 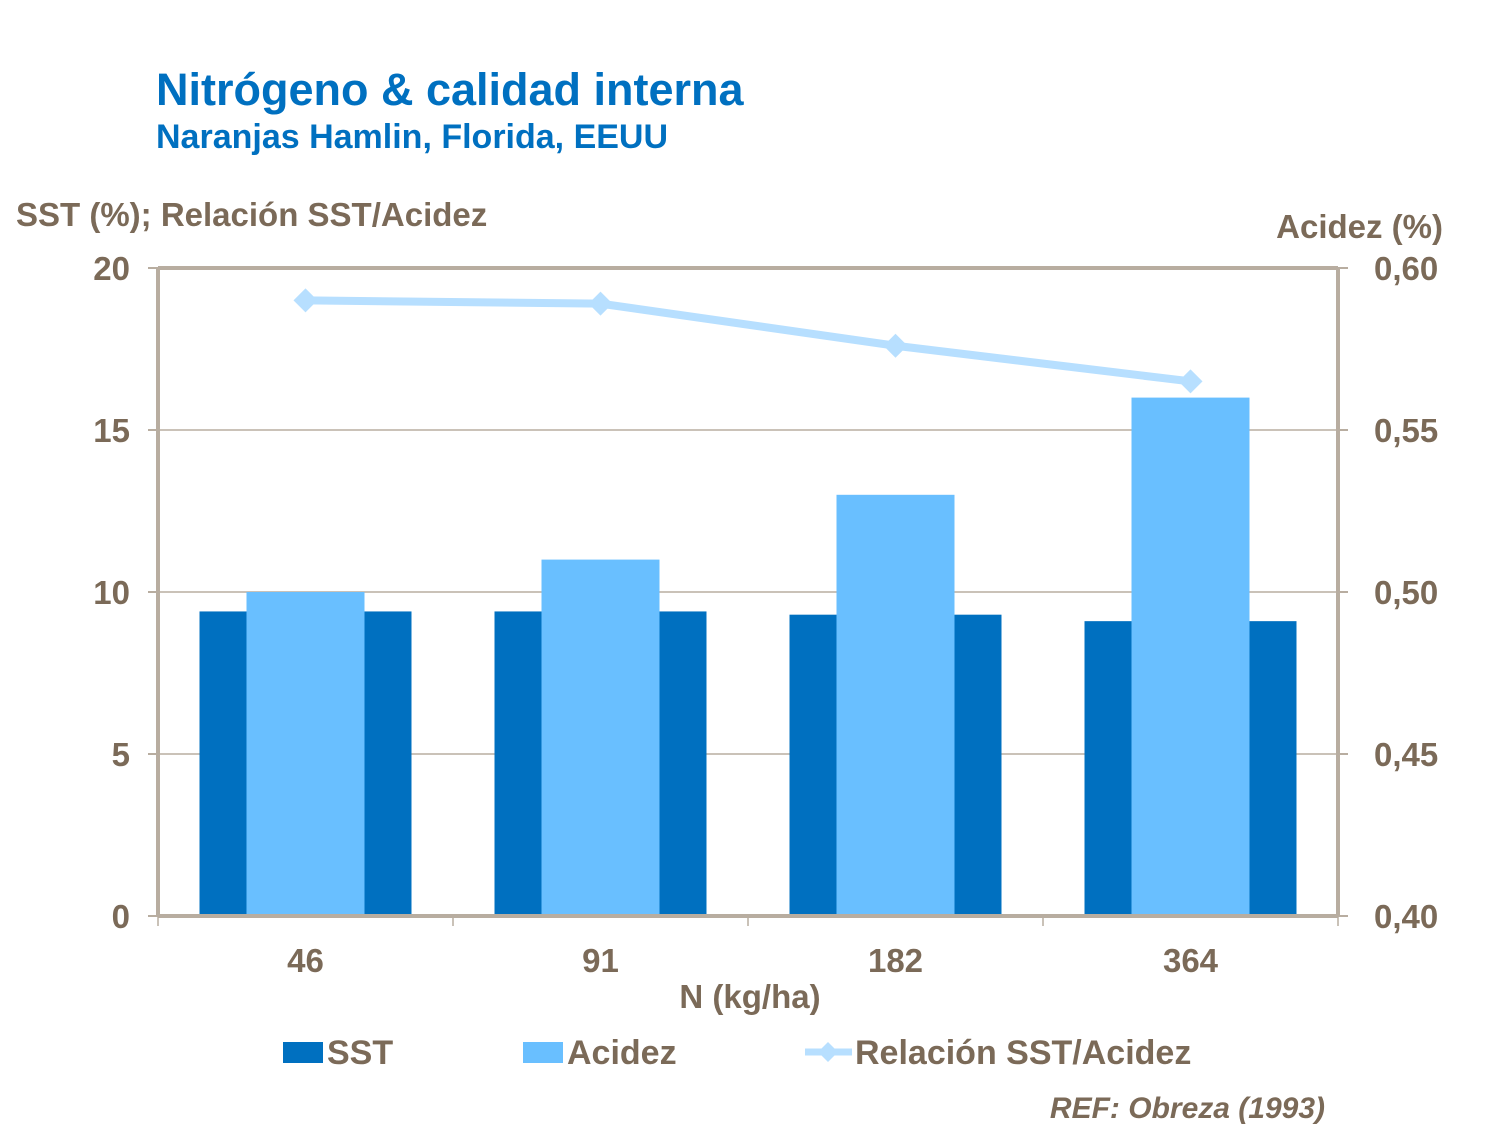 What do you see at coordinates (622, 1053) in the screenshot?
I see `legend-label-acidez: Acidez` at bounding box center [622, 1053].